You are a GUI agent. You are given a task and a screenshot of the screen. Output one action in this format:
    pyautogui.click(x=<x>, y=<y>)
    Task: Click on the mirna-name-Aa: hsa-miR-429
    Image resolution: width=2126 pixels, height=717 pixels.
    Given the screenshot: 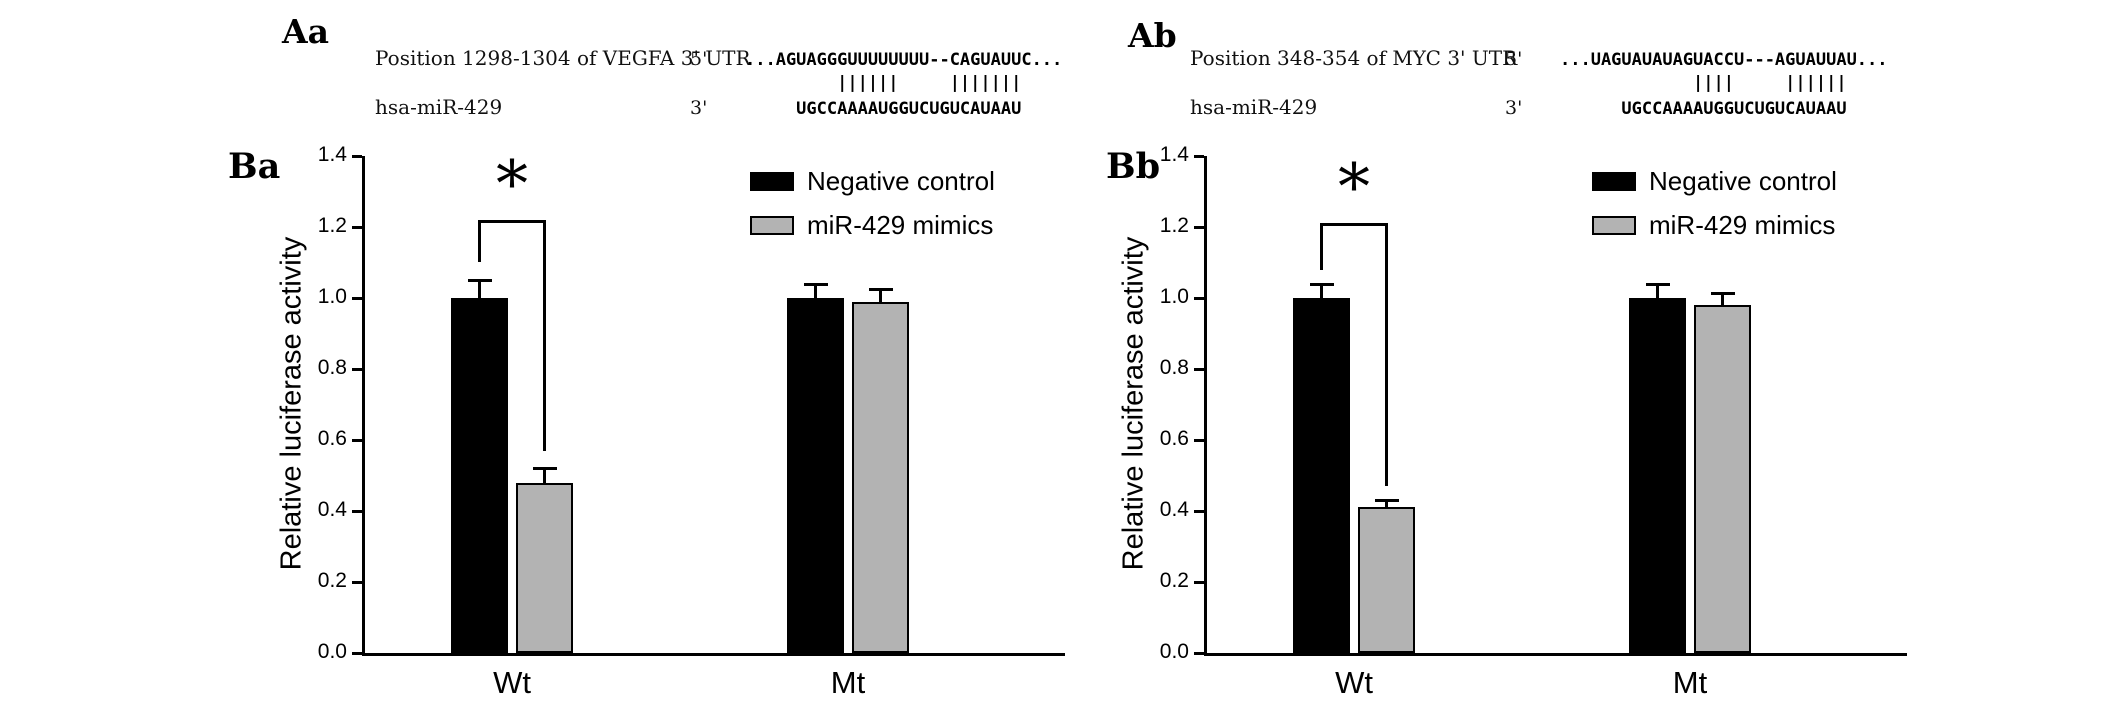 What is the action you would take?
    pyautogui.click(x=439, y=107)
    